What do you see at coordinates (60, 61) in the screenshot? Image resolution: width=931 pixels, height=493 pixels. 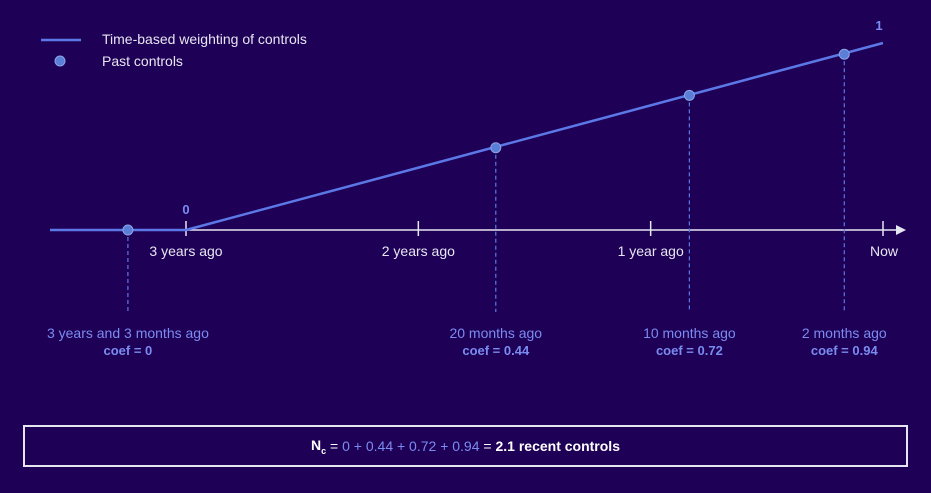 I see `legend-point-swatch` at bounding box center [60, 61].